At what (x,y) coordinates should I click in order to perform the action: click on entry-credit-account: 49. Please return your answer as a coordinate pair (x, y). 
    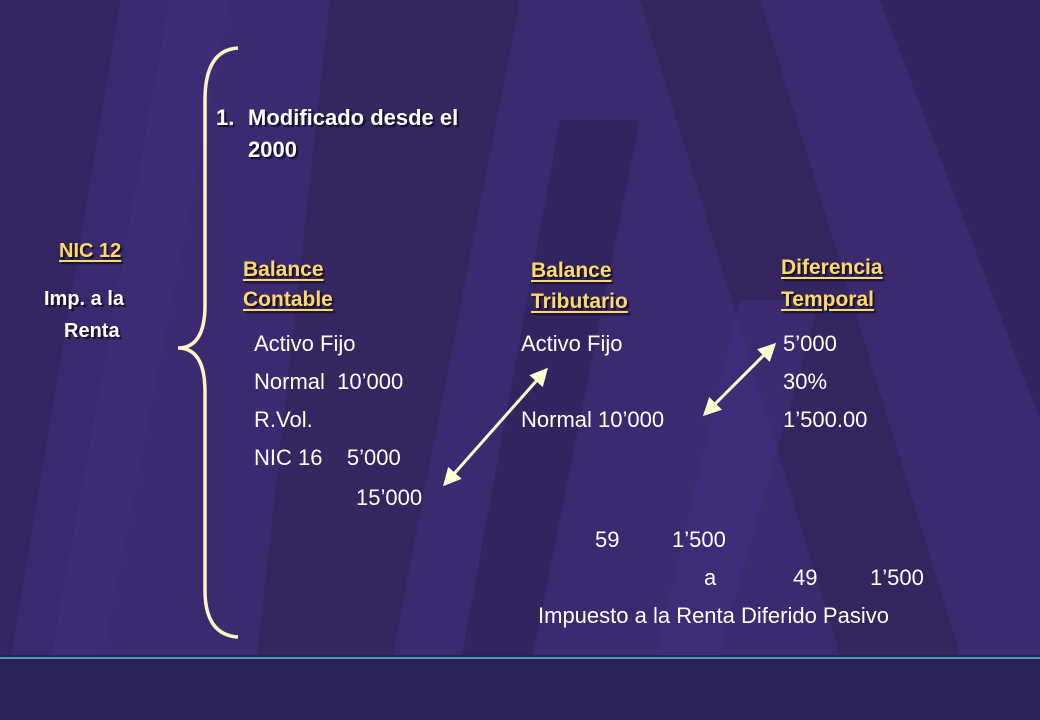
    Looking at the image, I should click on (805, 577).